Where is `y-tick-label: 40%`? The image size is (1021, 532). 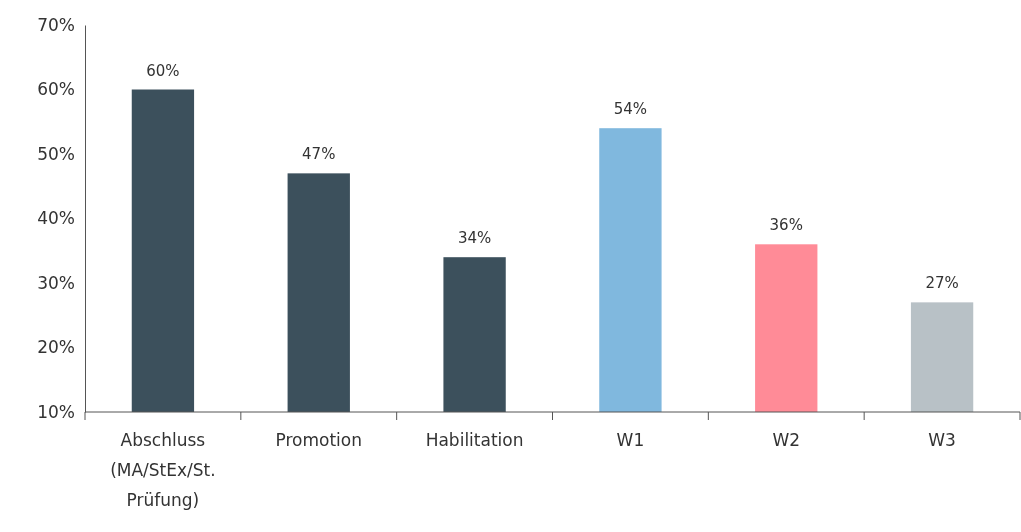
y-tick-label: 40% is located at coordinates (56, 218).